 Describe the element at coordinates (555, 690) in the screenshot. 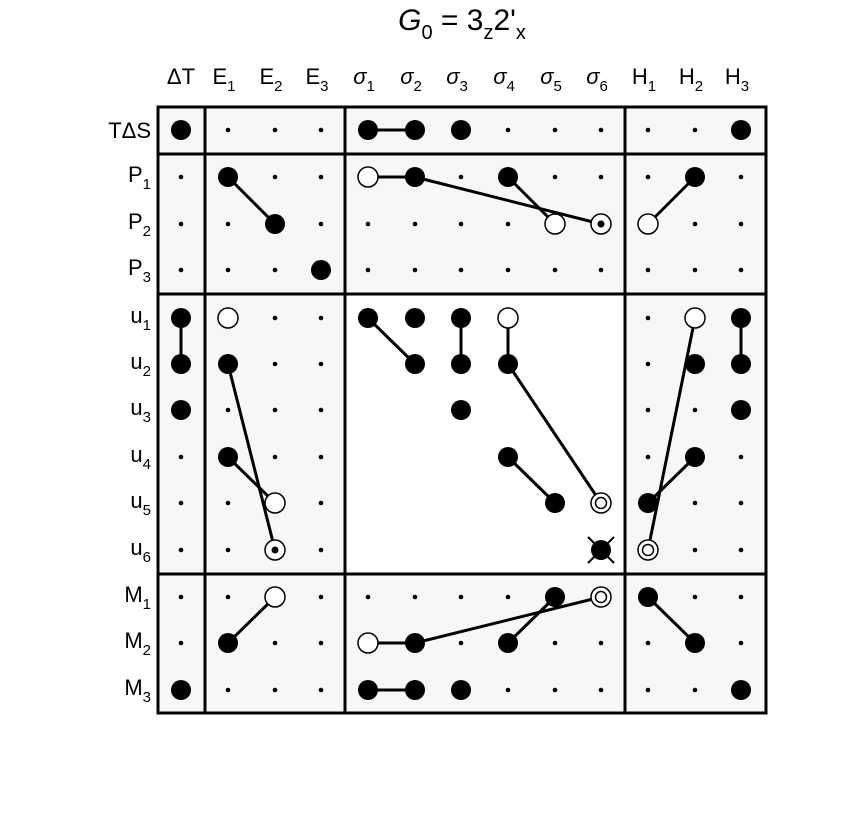

I see `marker-r12-c8-dot` at that location.